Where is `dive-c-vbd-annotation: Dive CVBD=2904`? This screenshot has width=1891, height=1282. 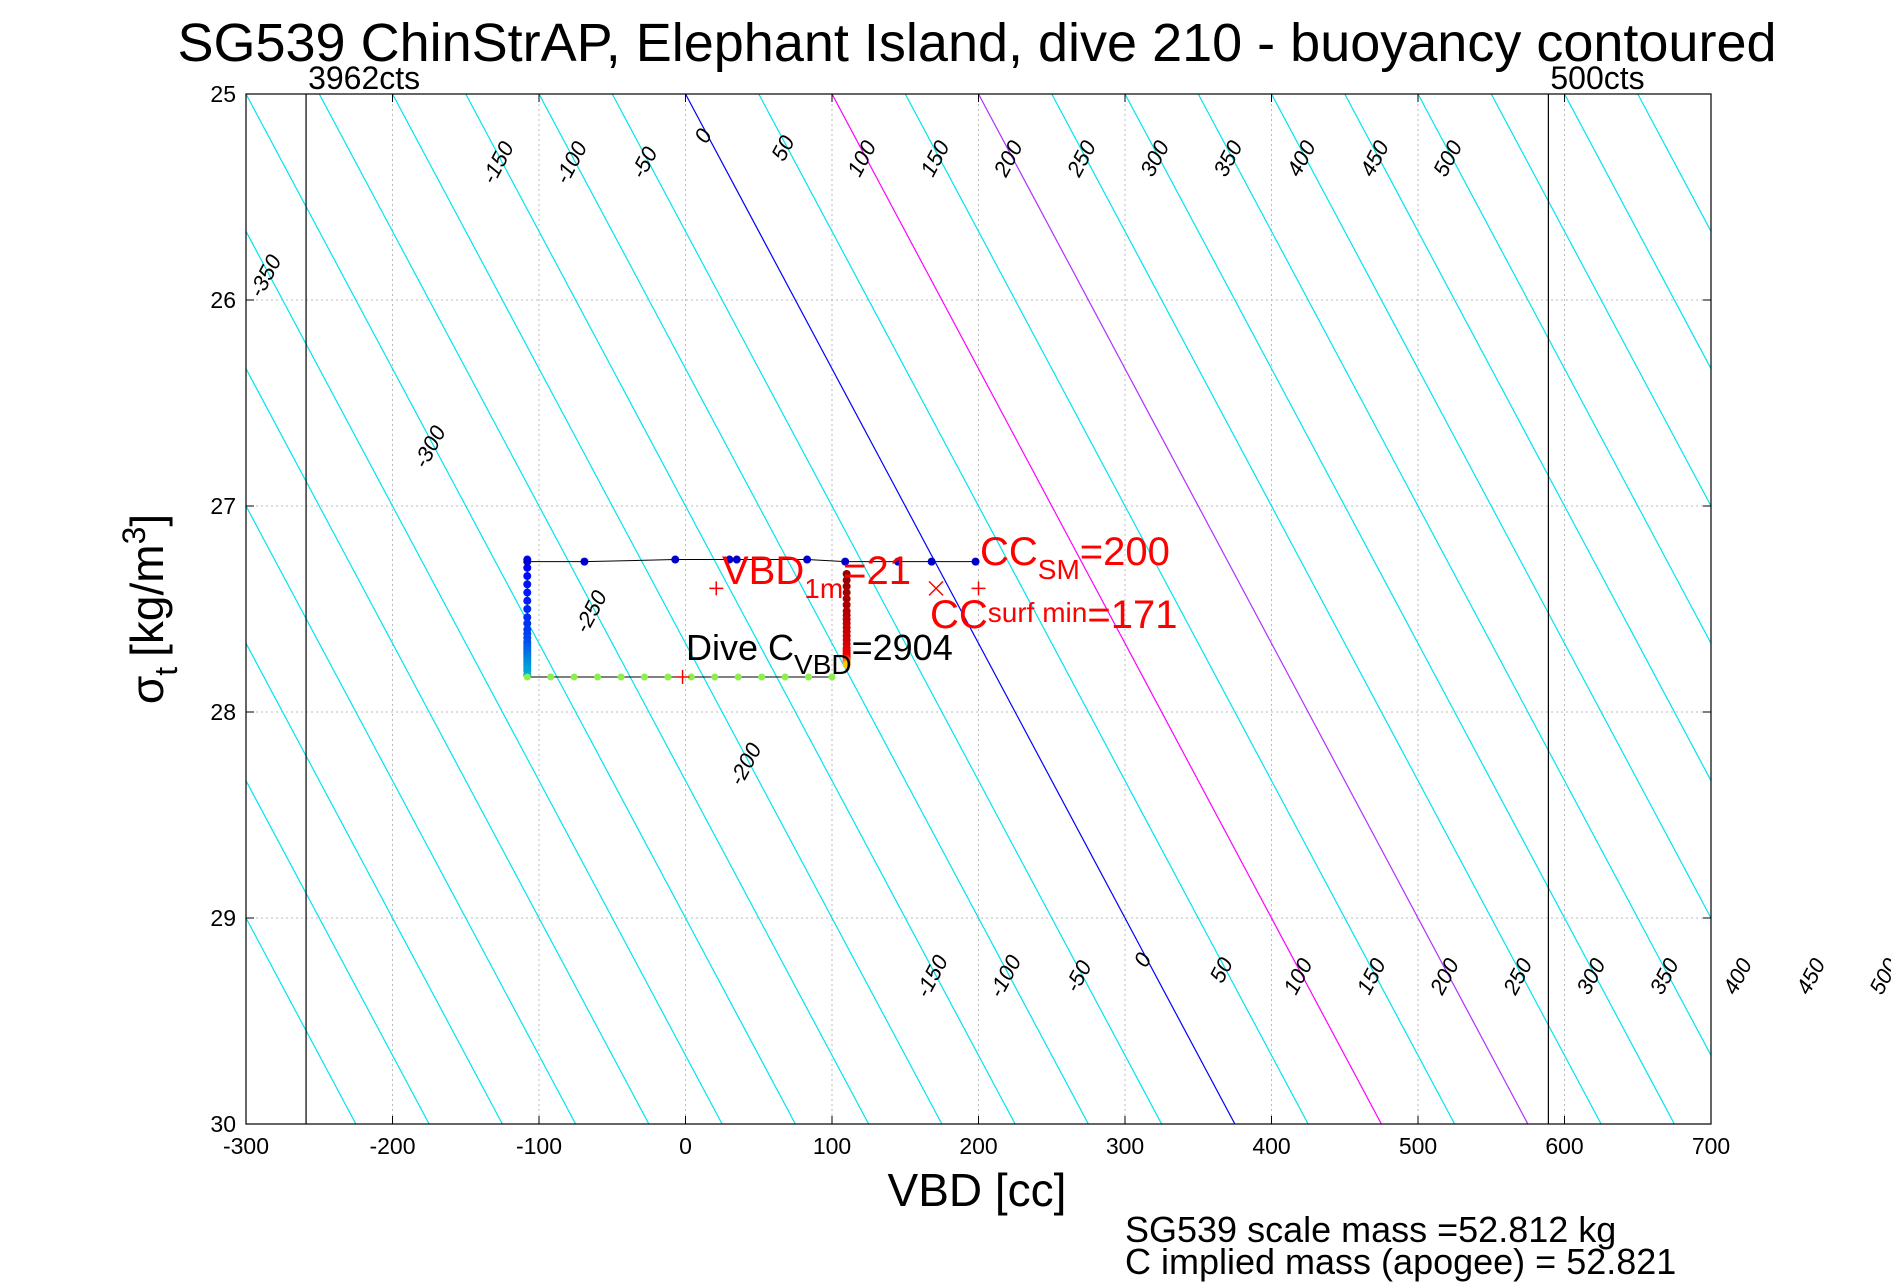 dive-c-vbd-annotation: Dive CVBD=2904 is located at coordinates (819, 653).